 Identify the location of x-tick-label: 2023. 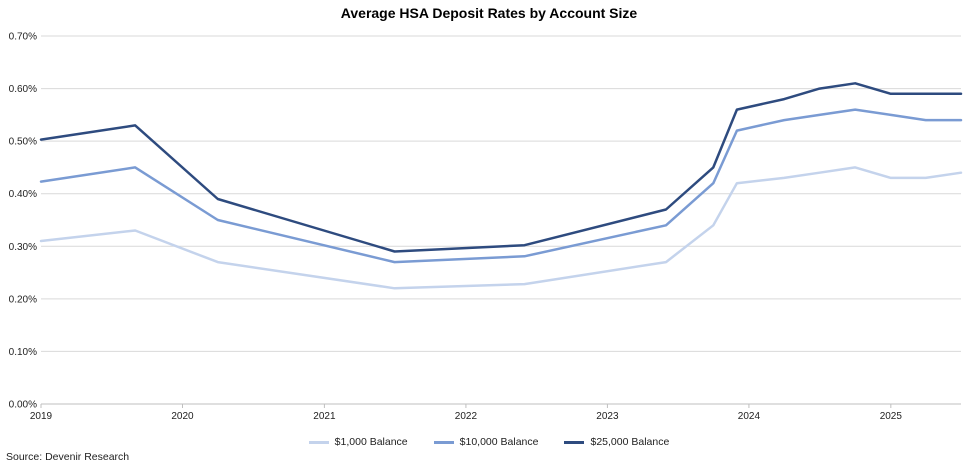
(607, 416).